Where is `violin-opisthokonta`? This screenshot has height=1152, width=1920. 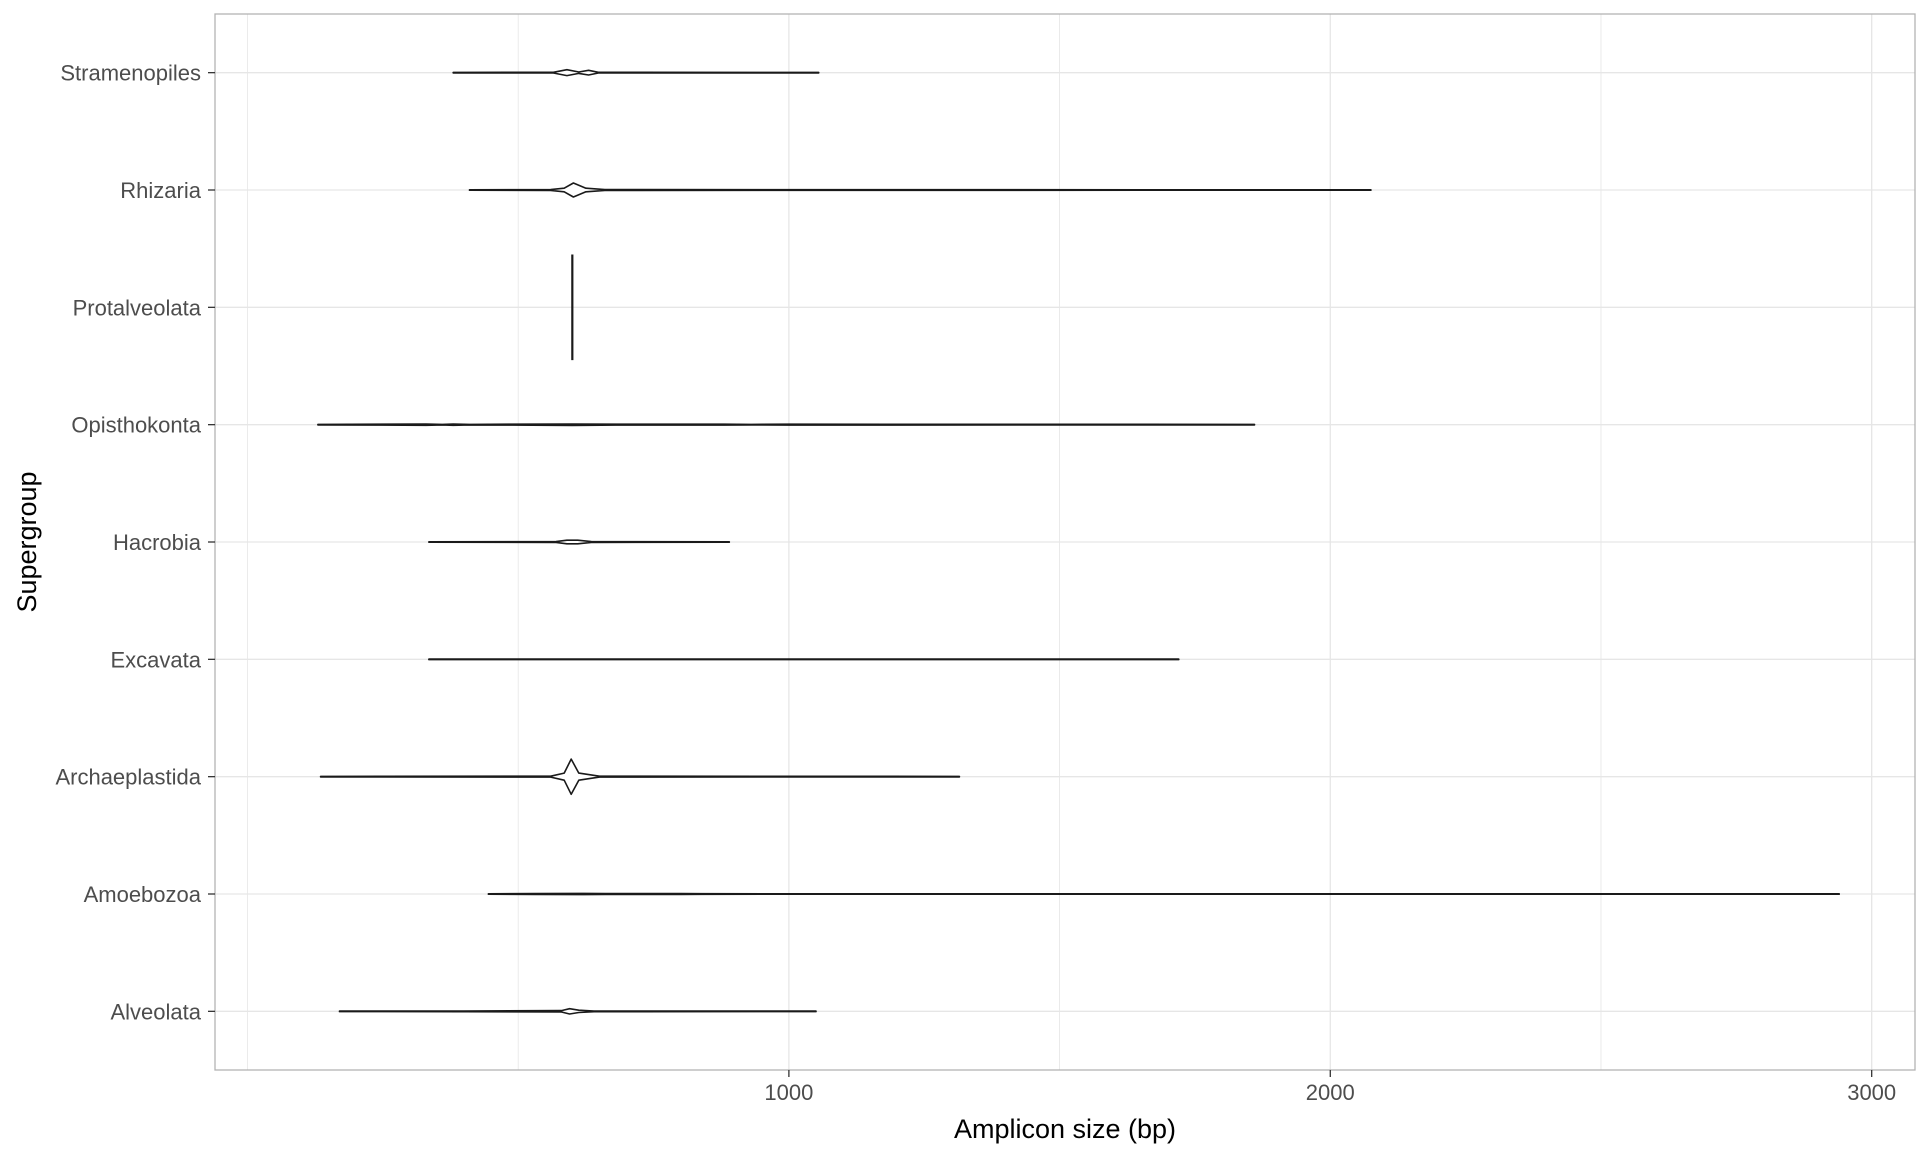 violin-opisthokonta is located at coordinates (786, 425).